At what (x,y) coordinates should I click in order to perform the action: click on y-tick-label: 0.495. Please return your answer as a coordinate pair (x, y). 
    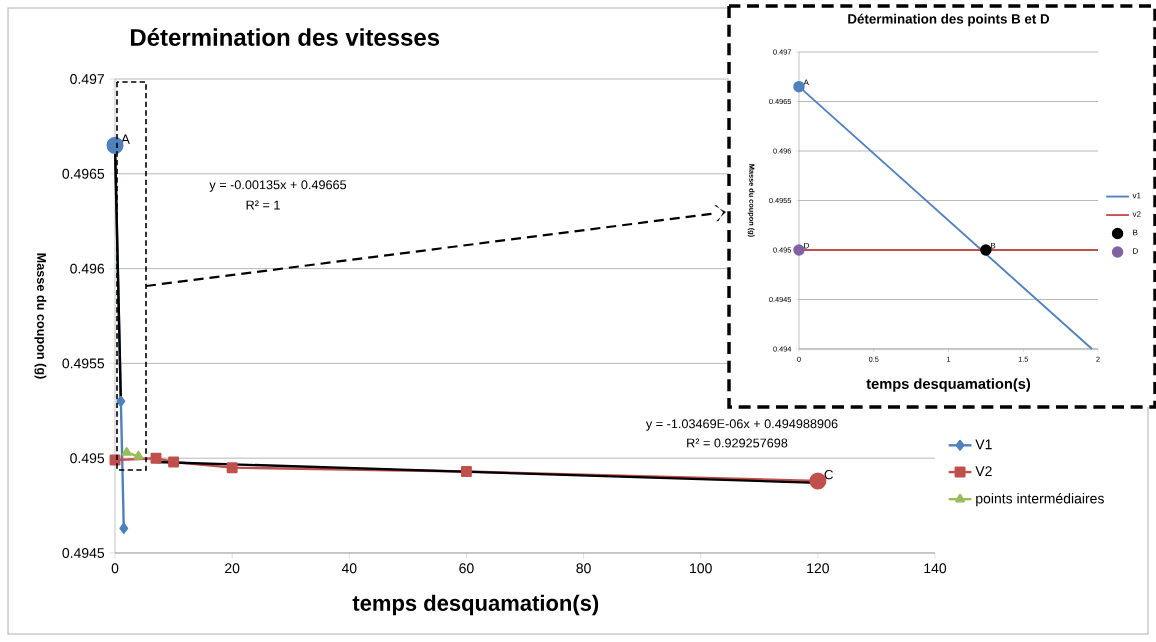
    Looking at the image, I should click on (87, 458).